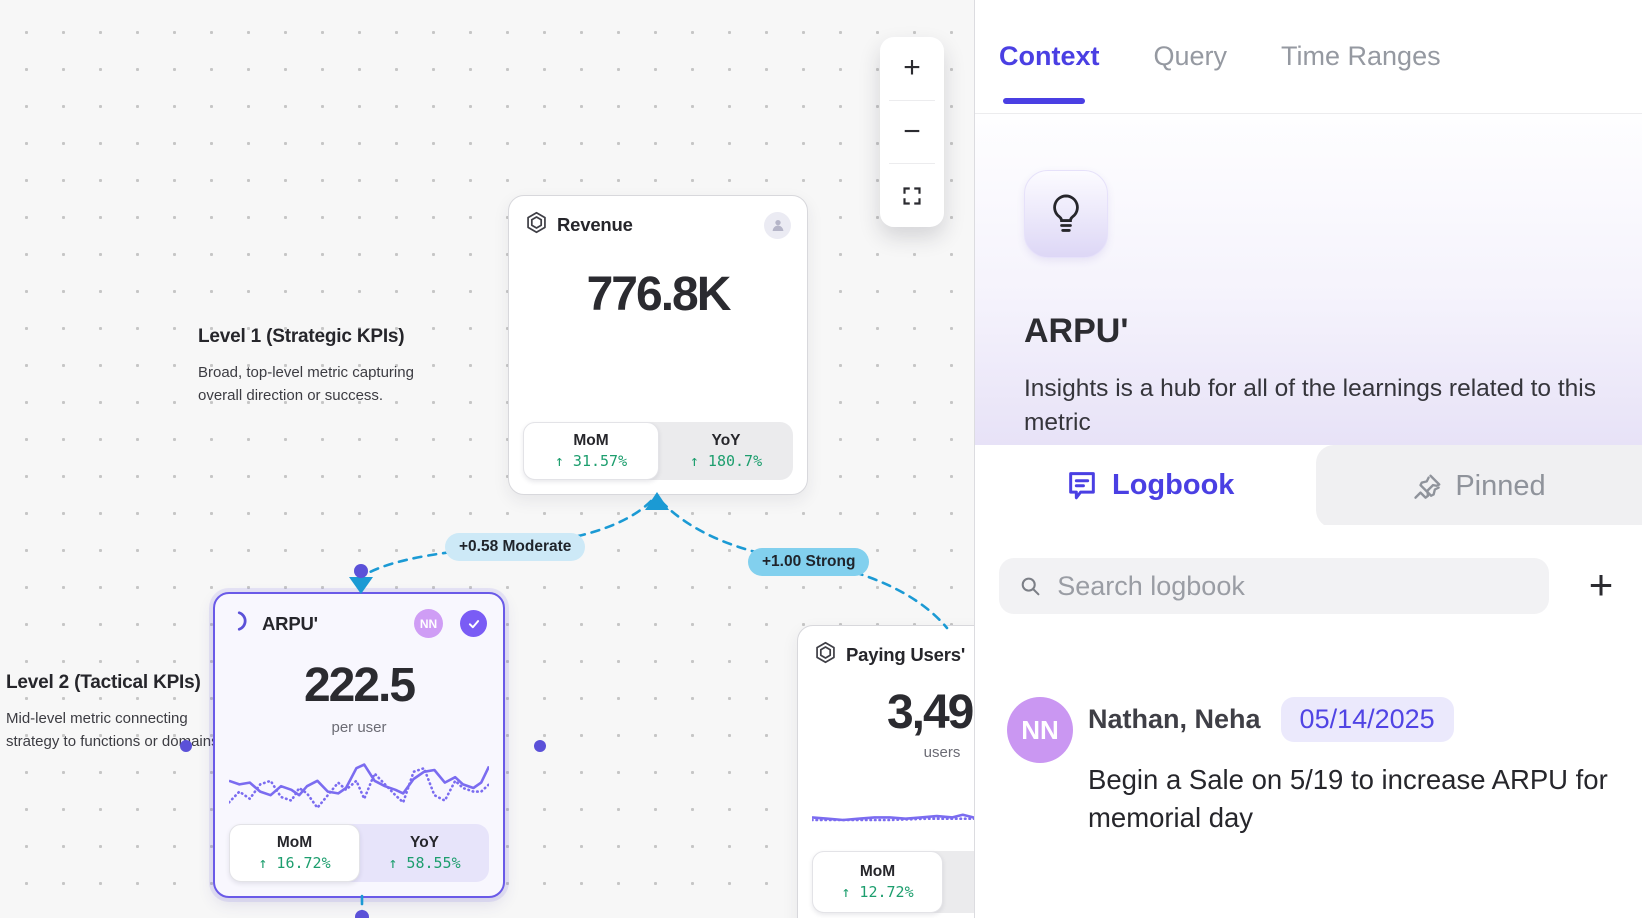 This screenshot has width=1642, height=918. Describe the element at coordinates (1030, 586) in the screenshot. I see `search-icon` at that location.